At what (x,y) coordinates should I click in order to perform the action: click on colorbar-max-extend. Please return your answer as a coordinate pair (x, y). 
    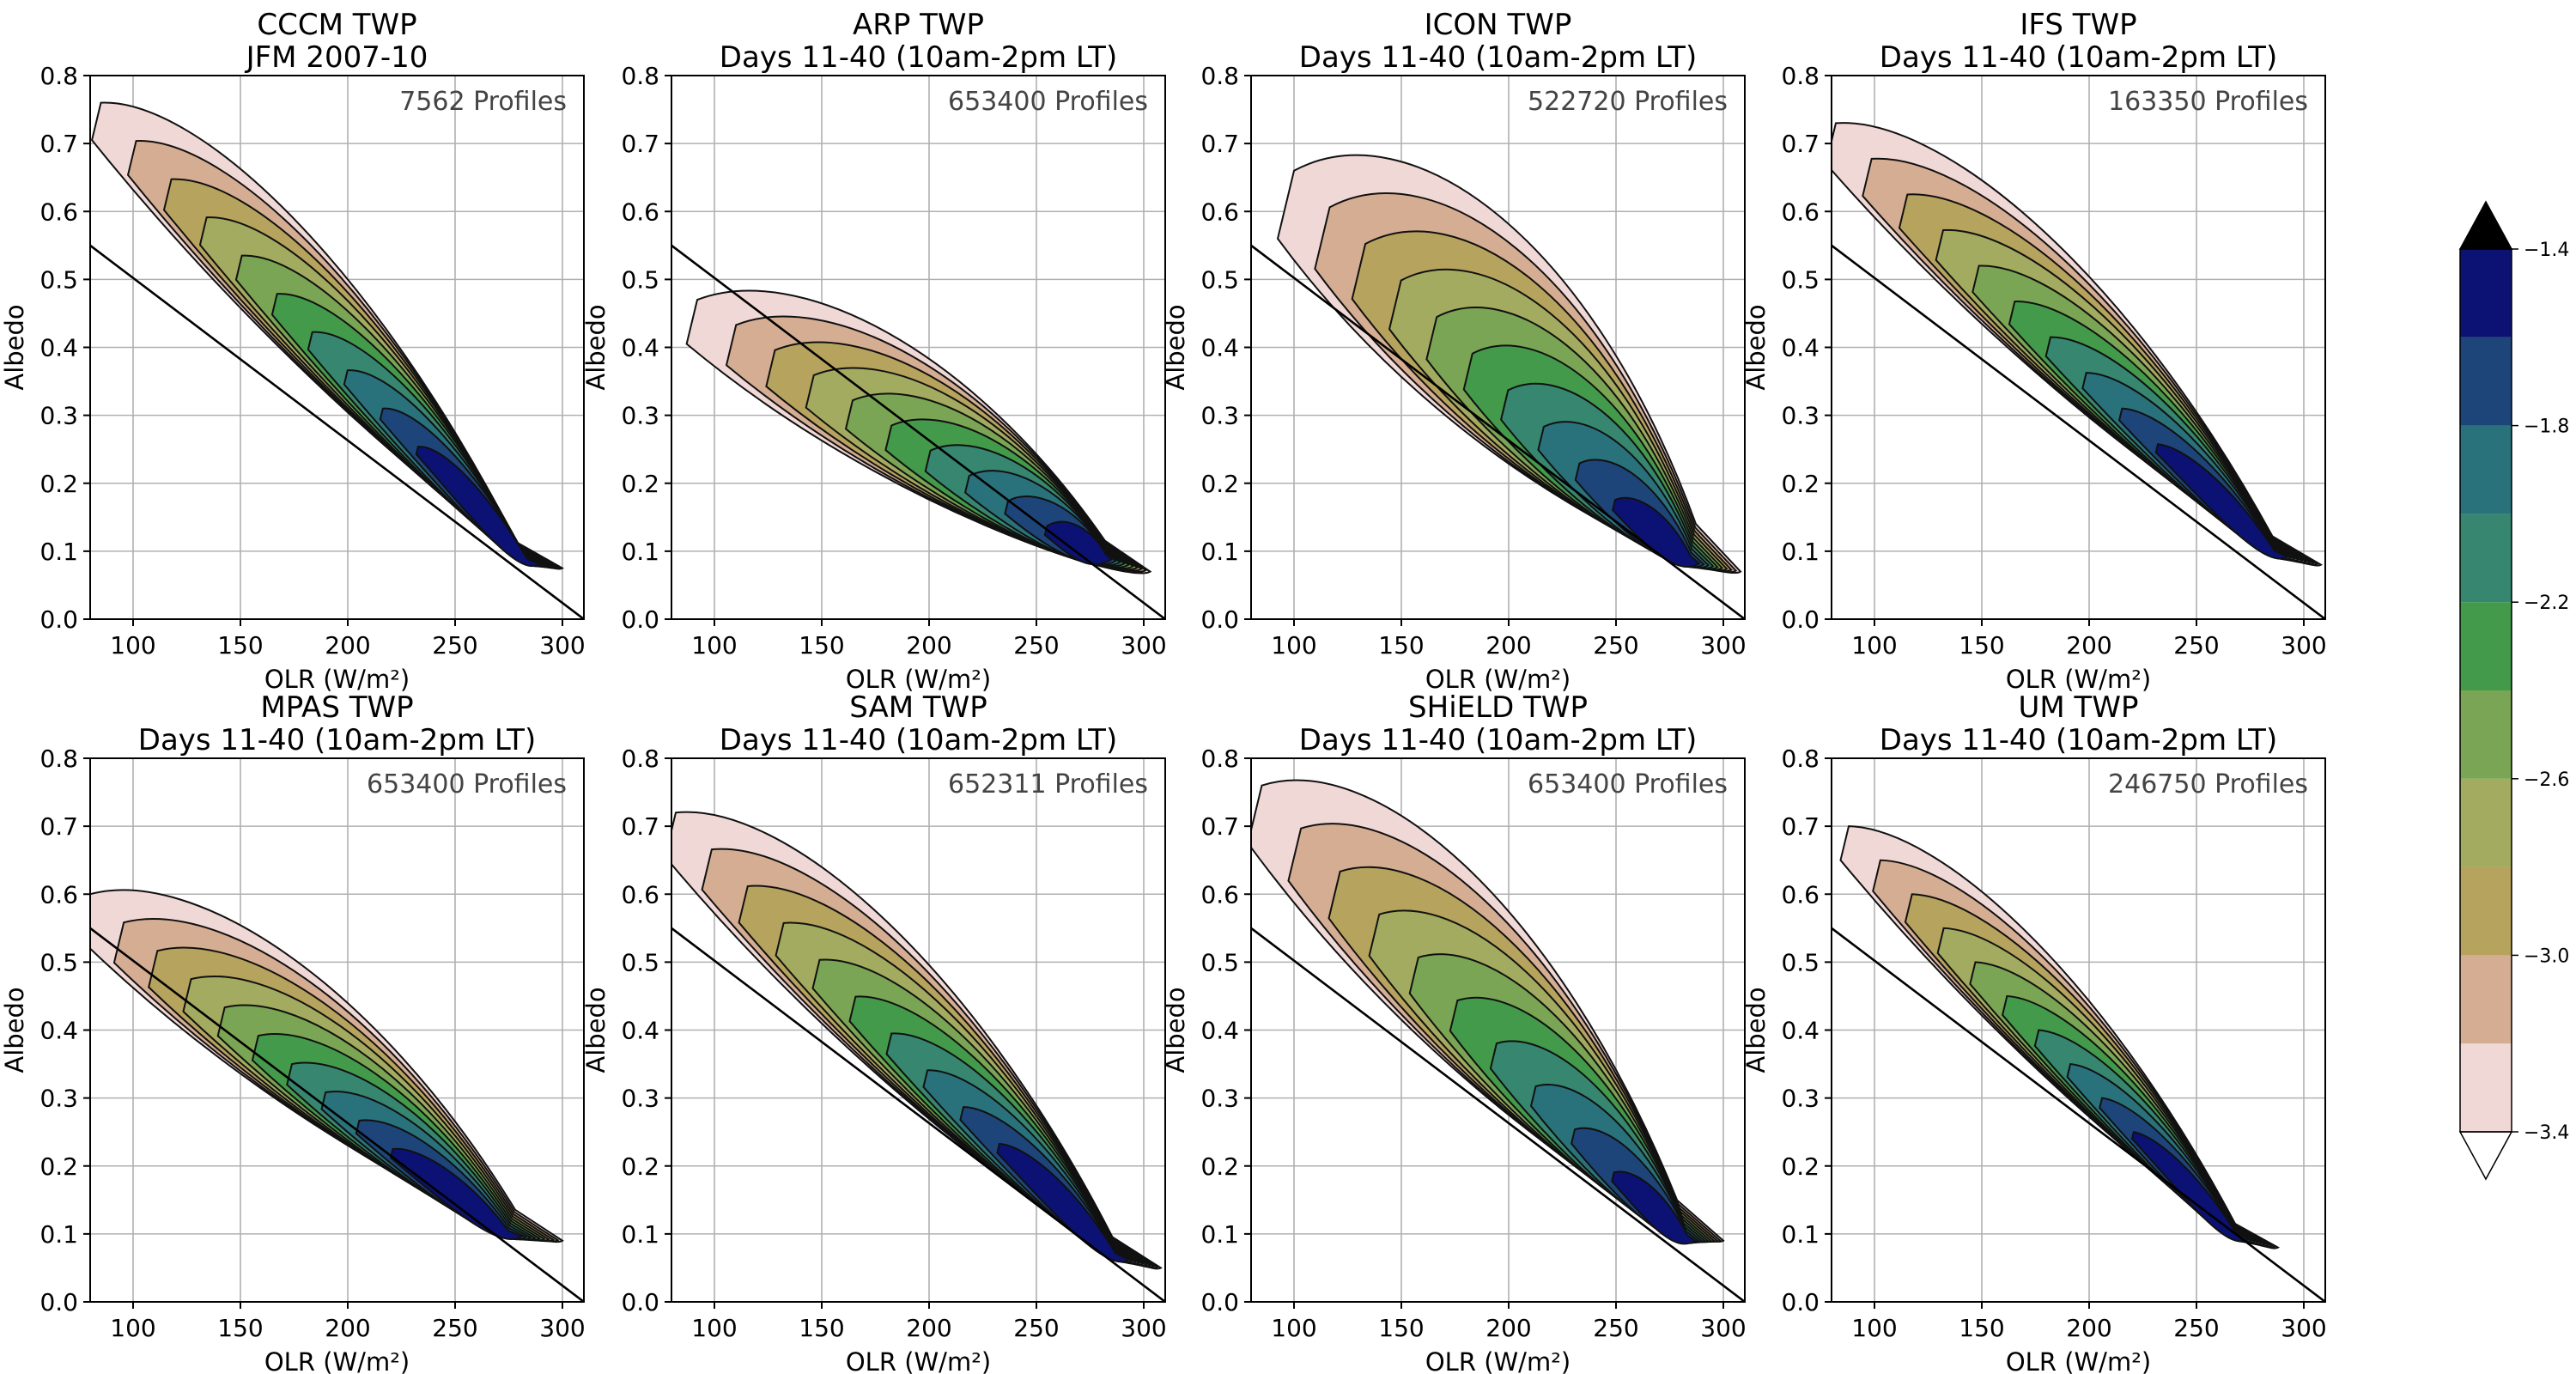
    Looking at the image, I should click on (2485, 225).